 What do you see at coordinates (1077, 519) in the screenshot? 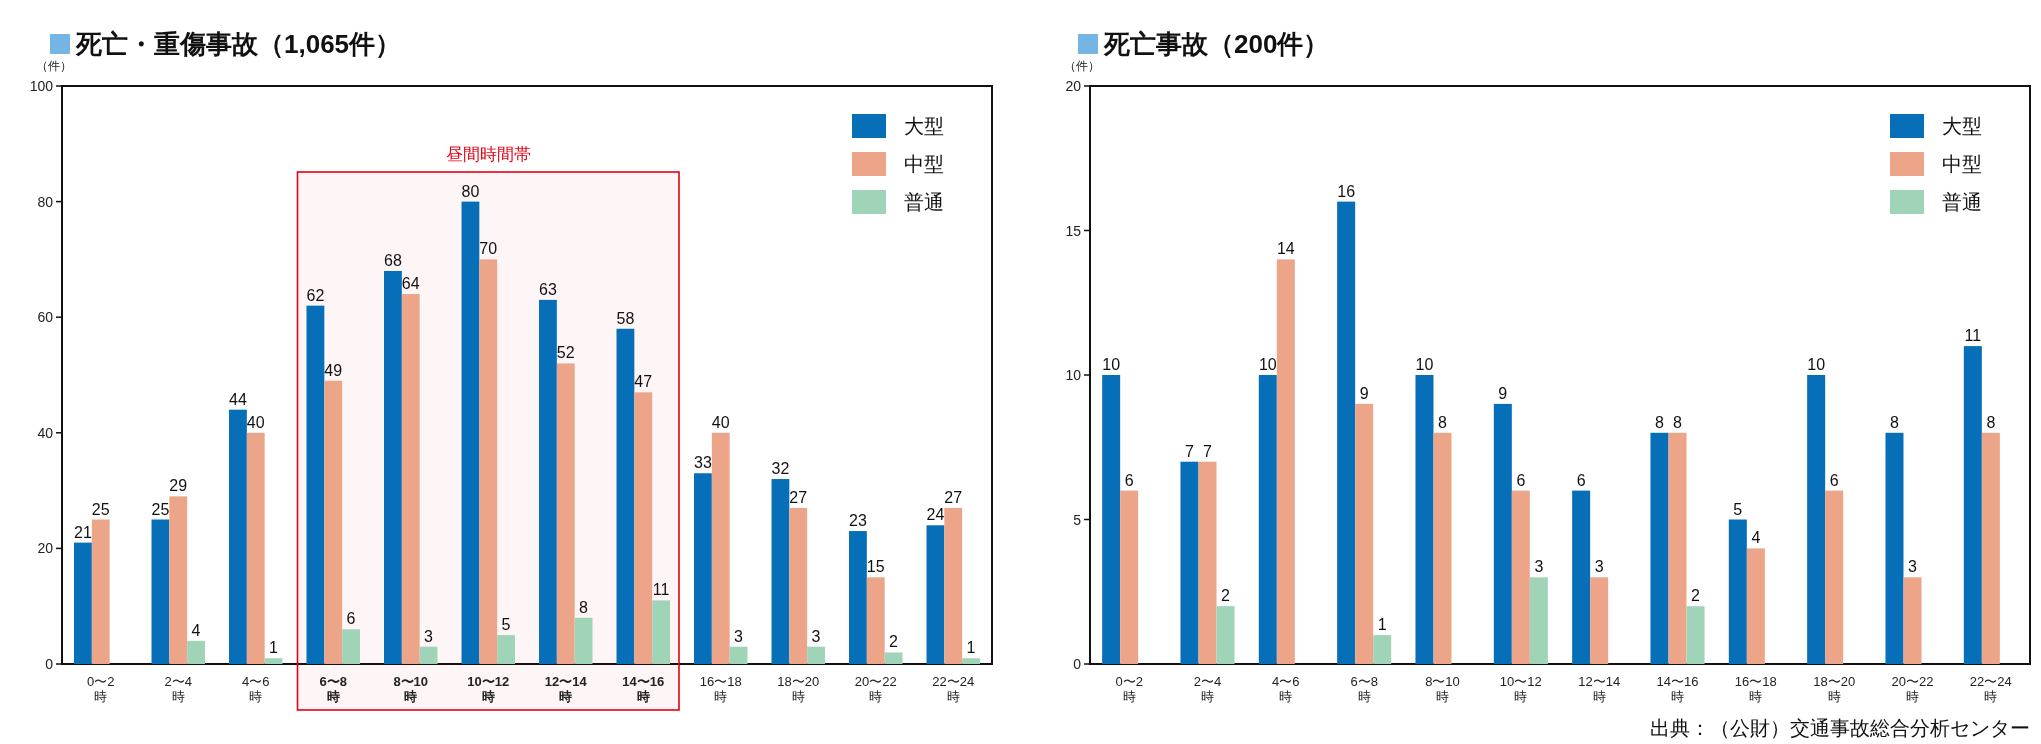
I see `y-tick-label: 5` at bounding box center [1077, 519].